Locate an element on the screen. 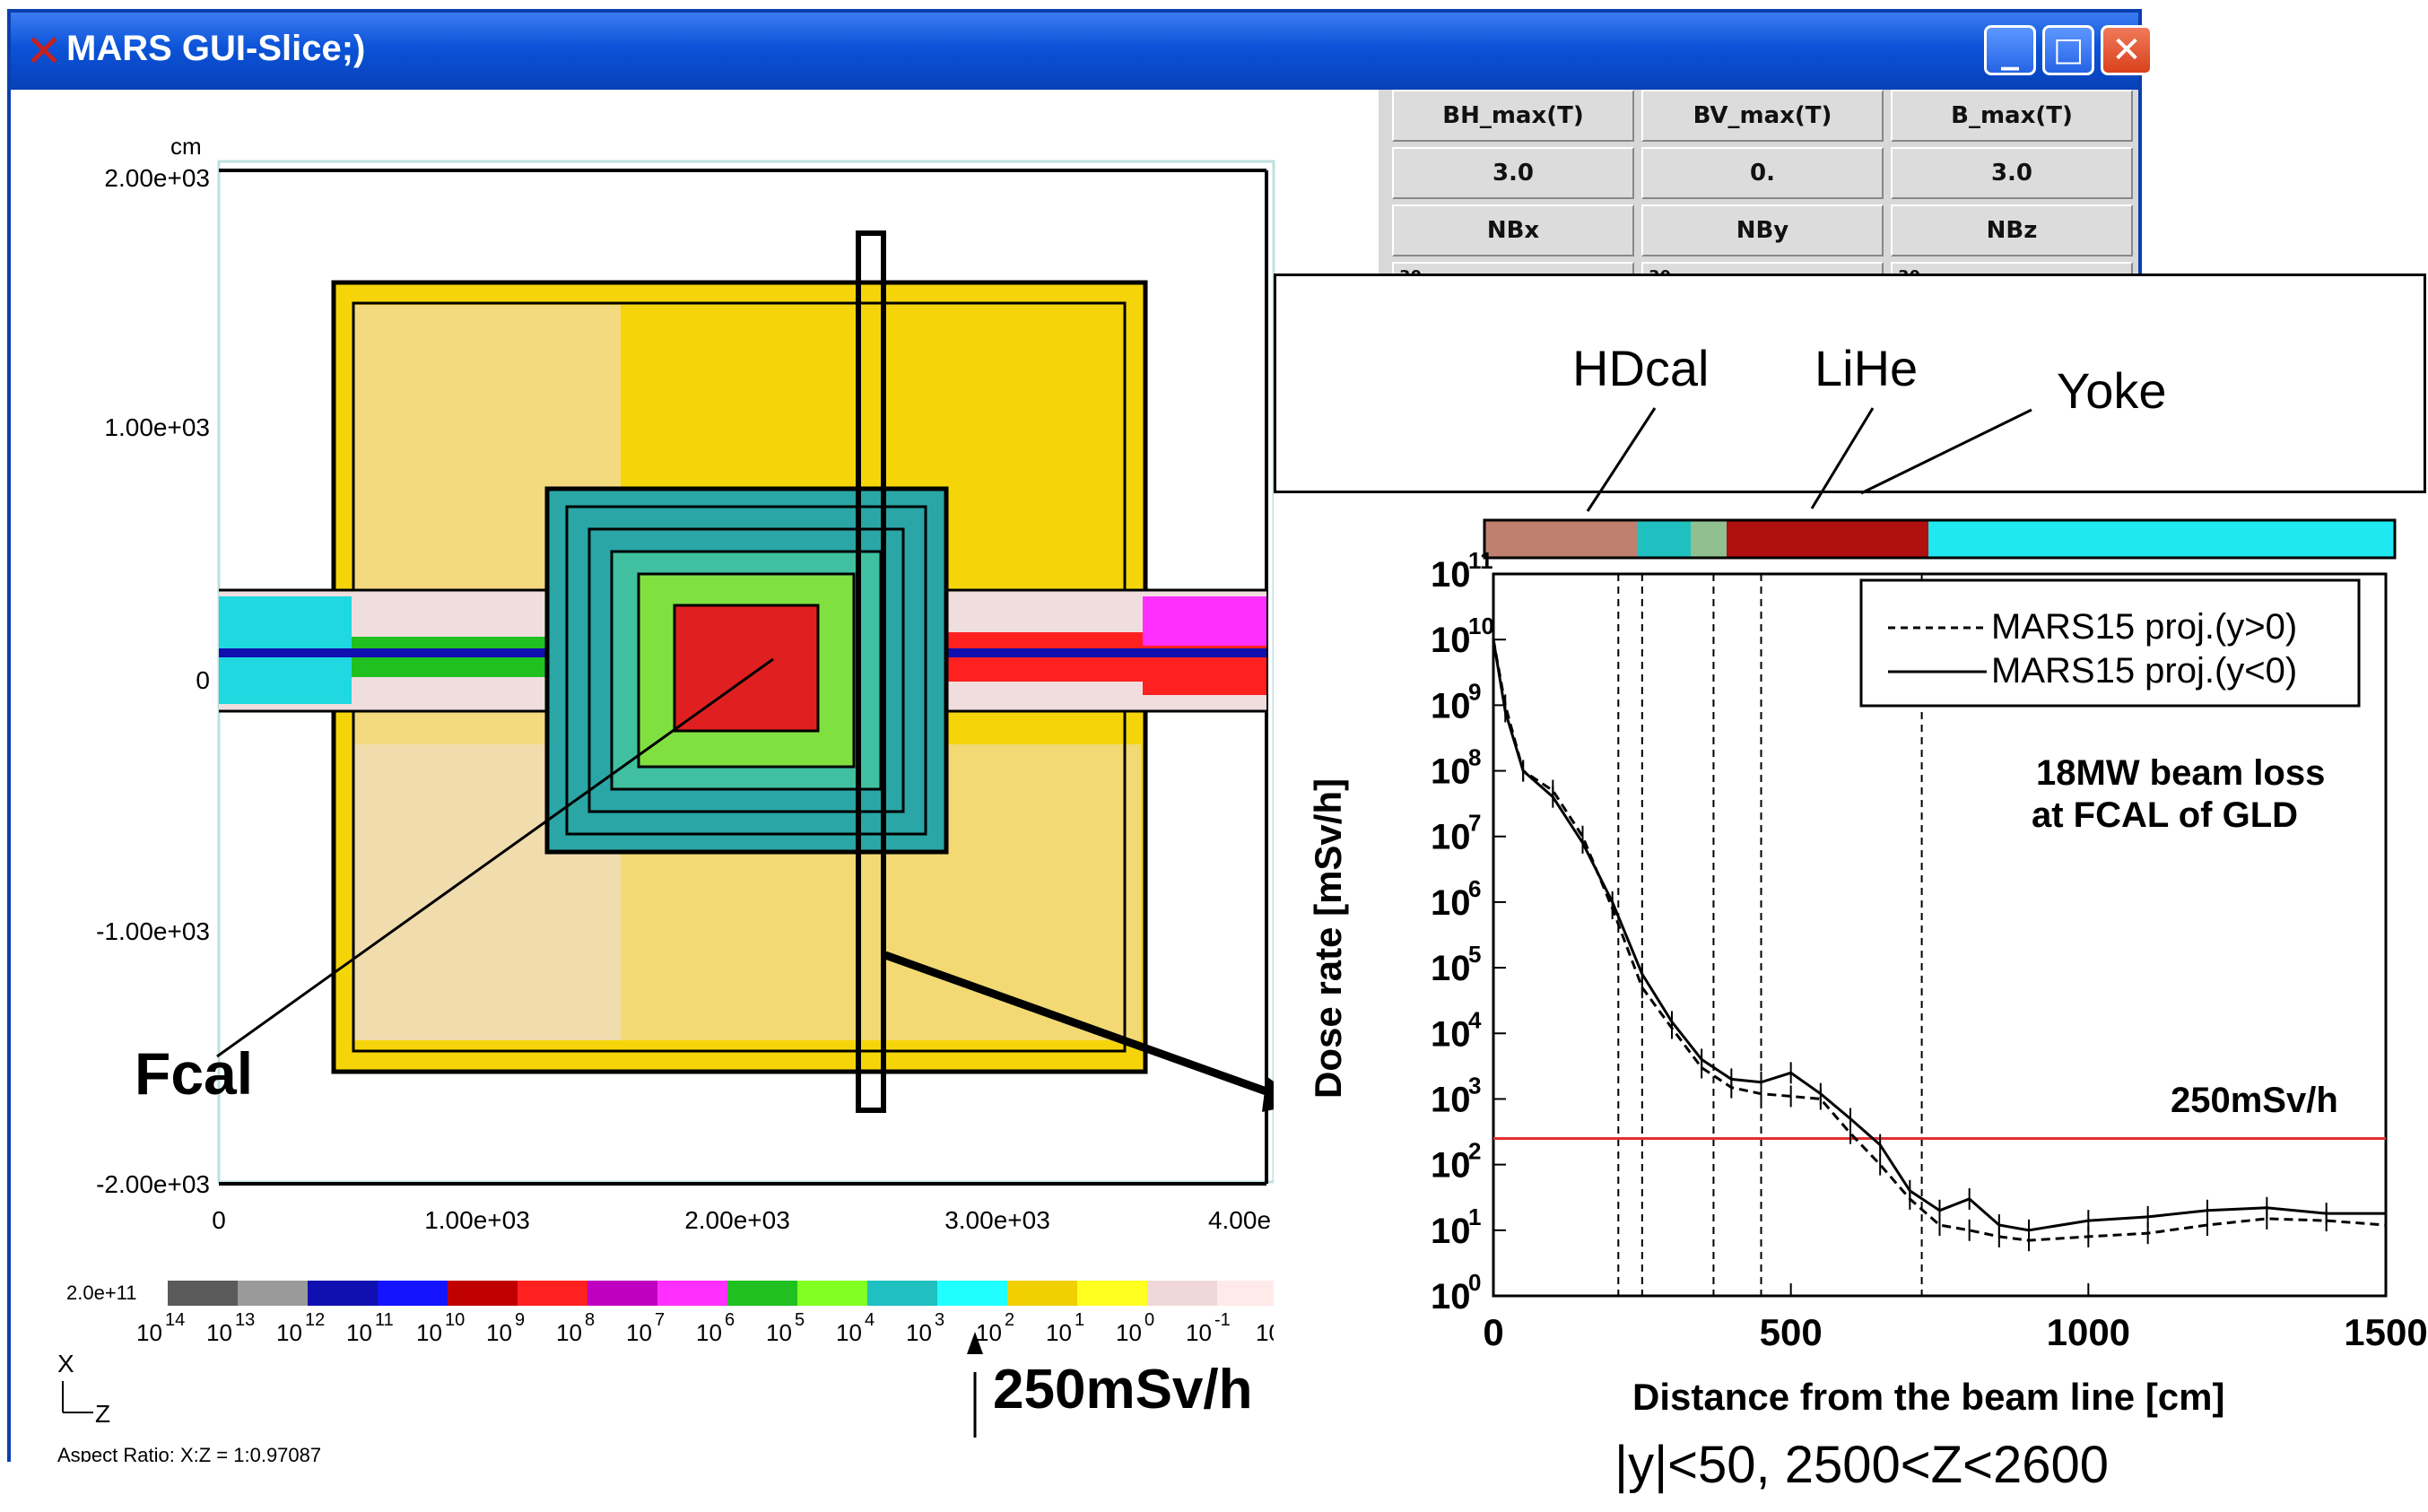 The width and height of the screenshot is (2428, 1512). scale-exponent: 0 is located at coordinates (1149, 1320).